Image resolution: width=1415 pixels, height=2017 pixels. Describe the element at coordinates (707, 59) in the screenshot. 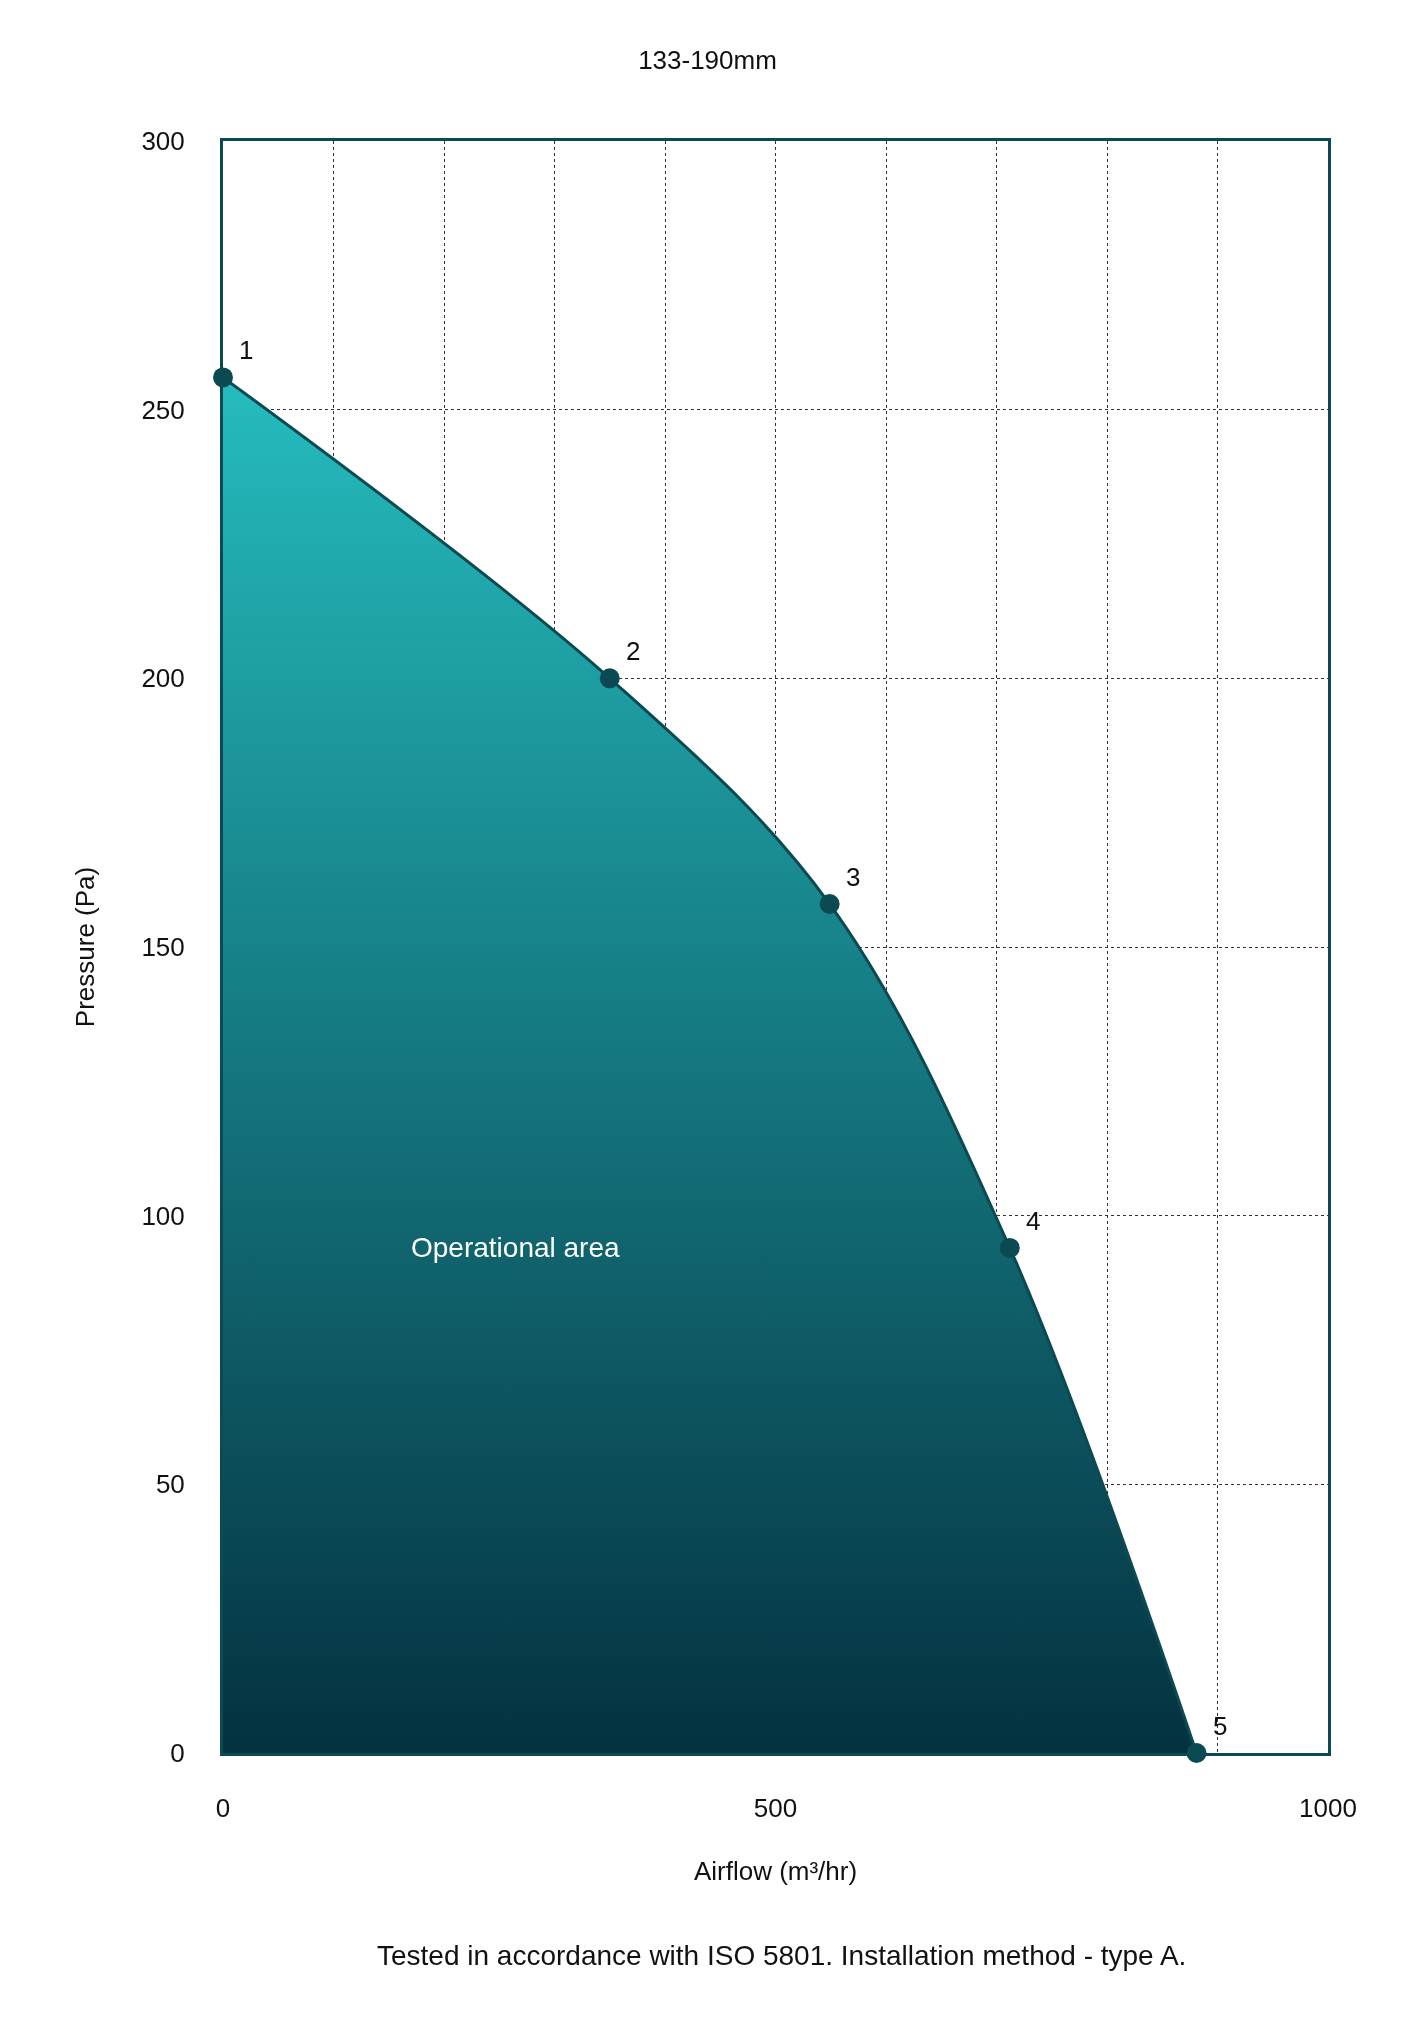

I see `chart-title: 133-190mm` at that location.